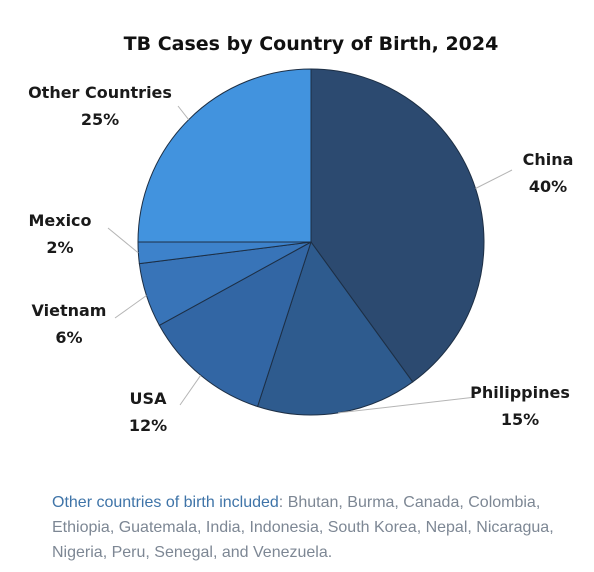  What do you see at coordinates (69, 310) in the screenshot?
I see `slice-name-vietnam: Vietnam` at bounding box center [69, 310].